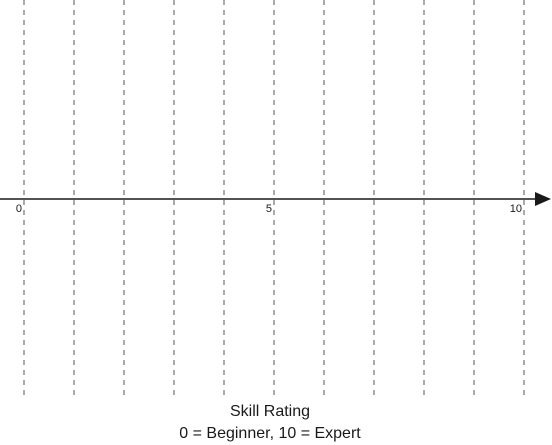 This screenshot has height=445, width=552. Describe the element at coordinates (270, 433) in the screenshot. I see `scale-subtitle: 0 = Beginner, 10 = Expert` at that location.